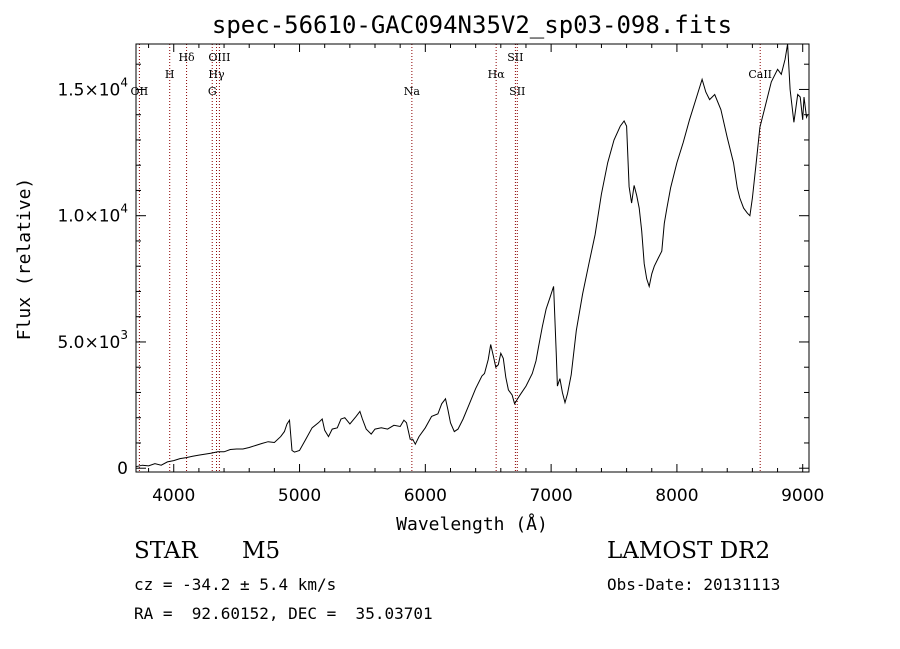 This screenshot has width=900, height=649. Describe the element at coordinates (166, 551) in the screenshot. I see `object-class: STAR` at that location.